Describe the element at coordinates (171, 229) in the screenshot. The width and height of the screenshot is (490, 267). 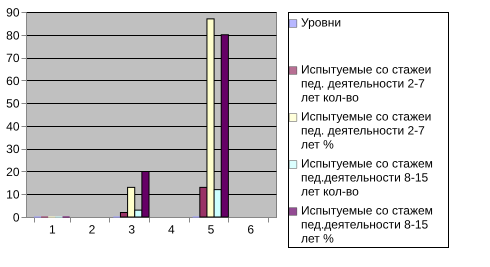
I see `x-tick-label: 4` at that location.